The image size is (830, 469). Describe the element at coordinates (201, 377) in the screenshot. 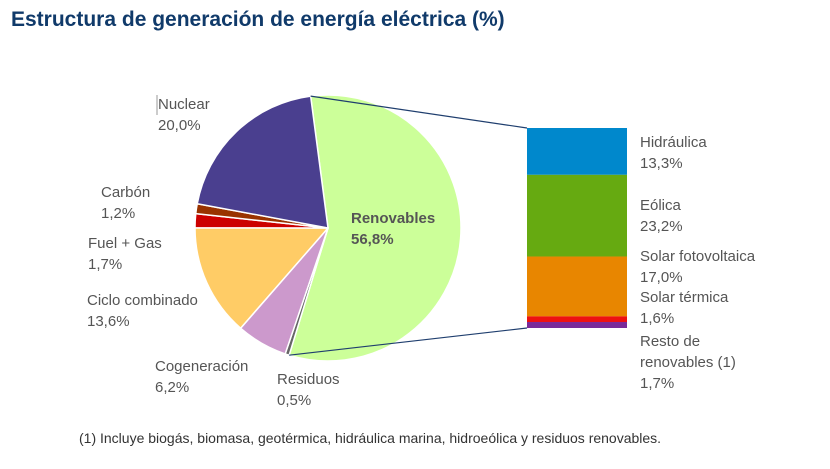

I see `label-cogeneracion: Cogeneración 6,2%` at that location.